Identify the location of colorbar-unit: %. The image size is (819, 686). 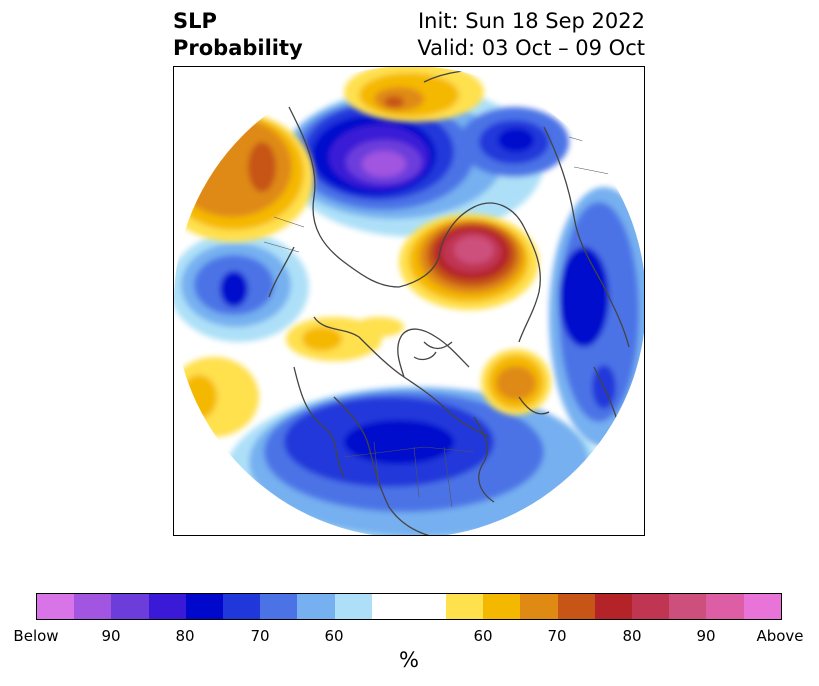
(409, 660).